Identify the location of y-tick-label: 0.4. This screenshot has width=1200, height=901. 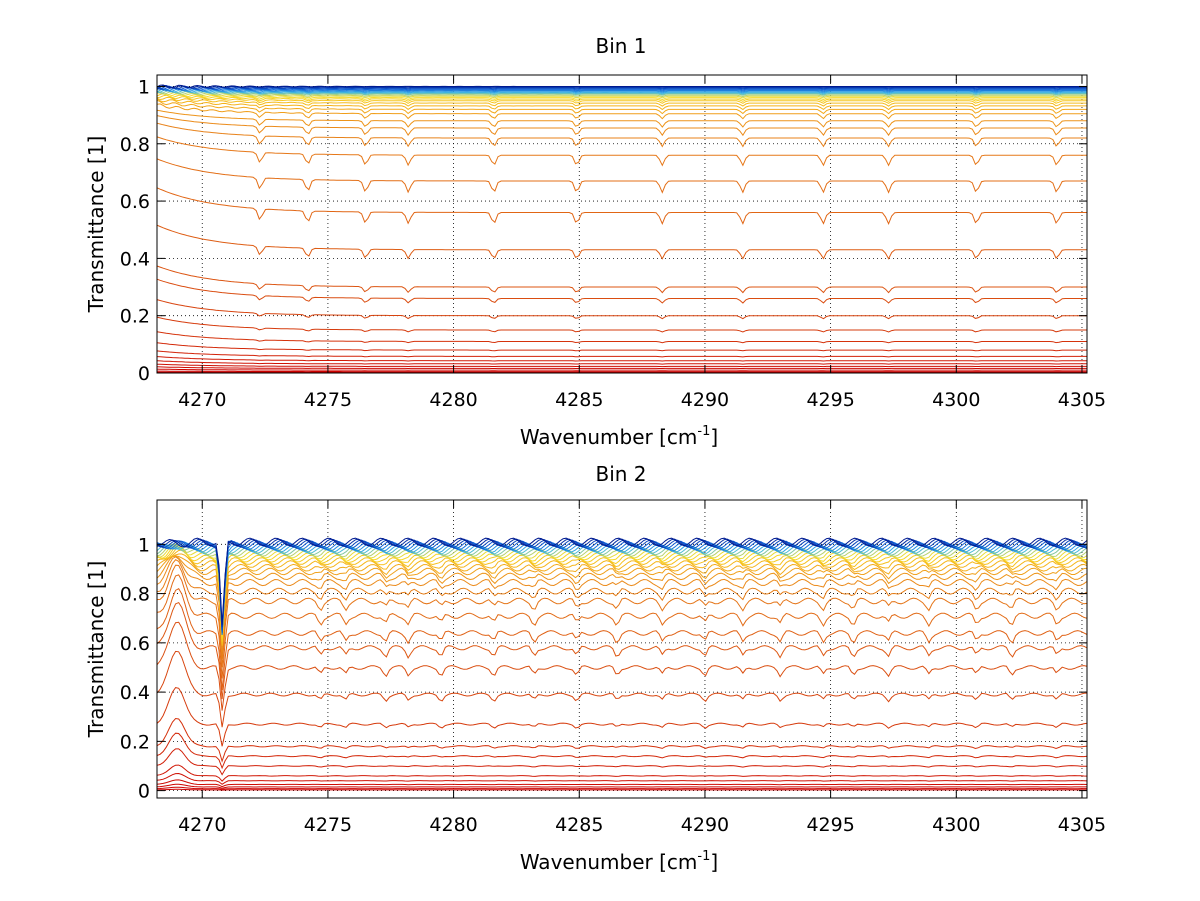
(135, 259).